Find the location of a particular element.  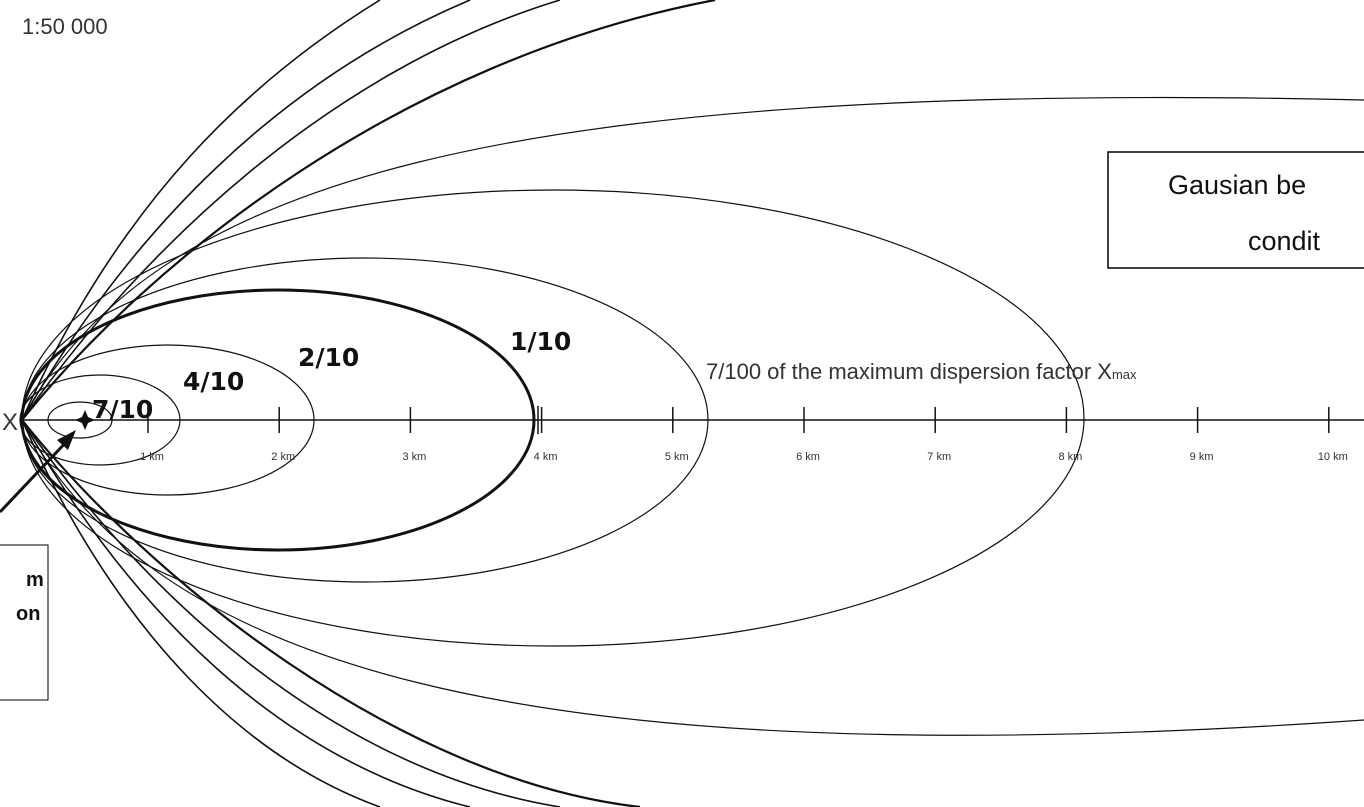

km-label: 2 km is located at coordinates (283, 457).